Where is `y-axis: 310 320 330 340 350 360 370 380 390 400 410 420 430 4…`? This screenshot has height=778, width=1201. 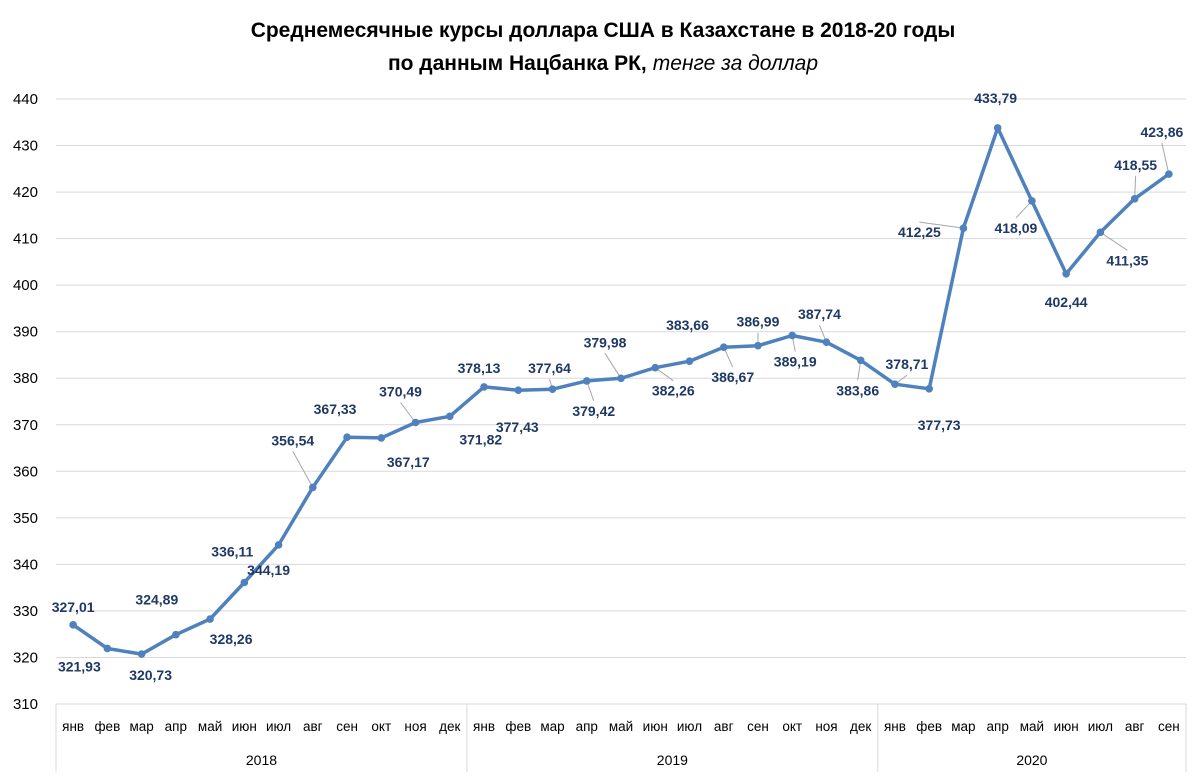 y-axis: 310 320 330 340 350 360 370 380 390 400 410 420 430 4… is located at coordinates (25, 402).